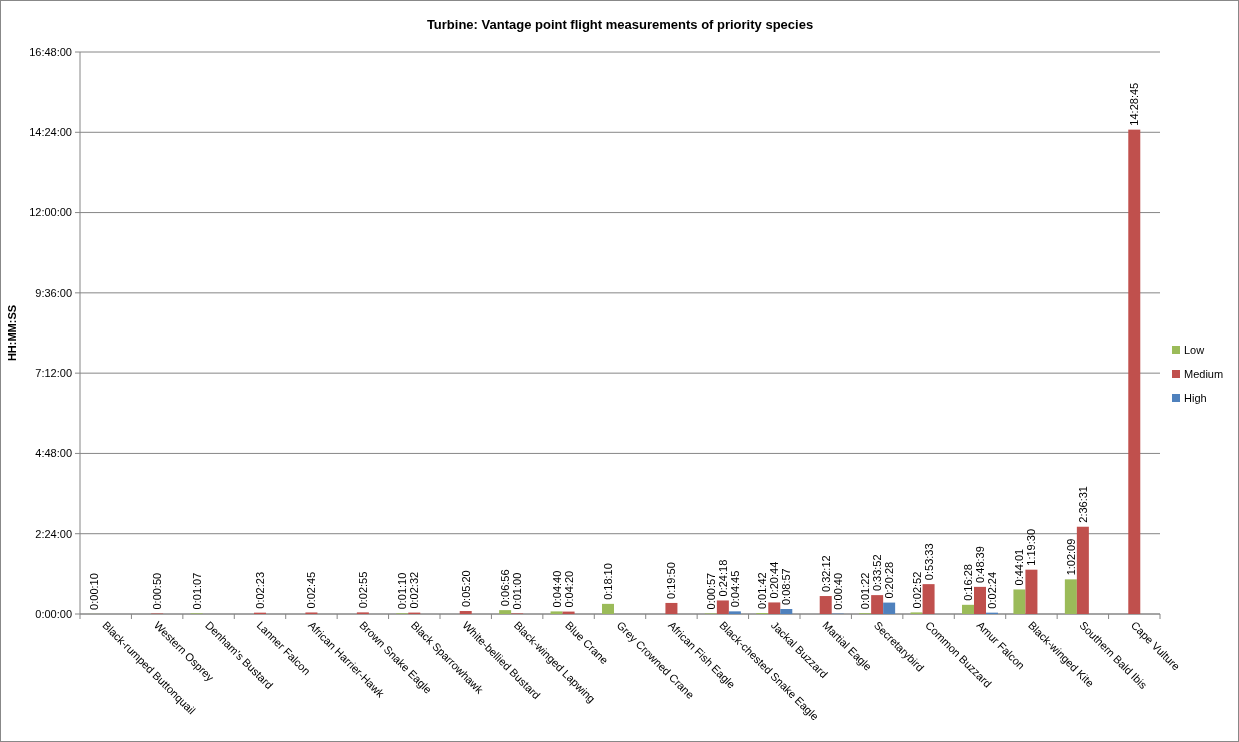  Describe the element at coordinates (12, 333) in the screenshot. I see `y-axis-title: HH:MM:SS` at that location.